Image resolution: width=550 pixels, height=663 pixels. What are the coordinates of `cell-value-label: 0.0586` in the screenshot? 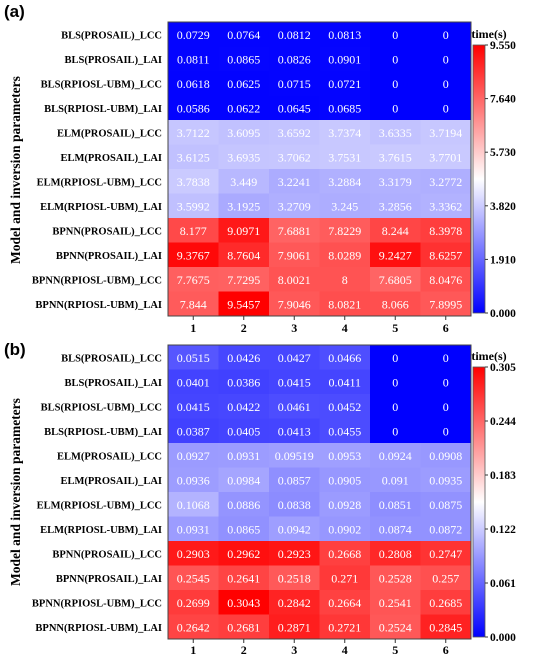 It's located at (193, 108).